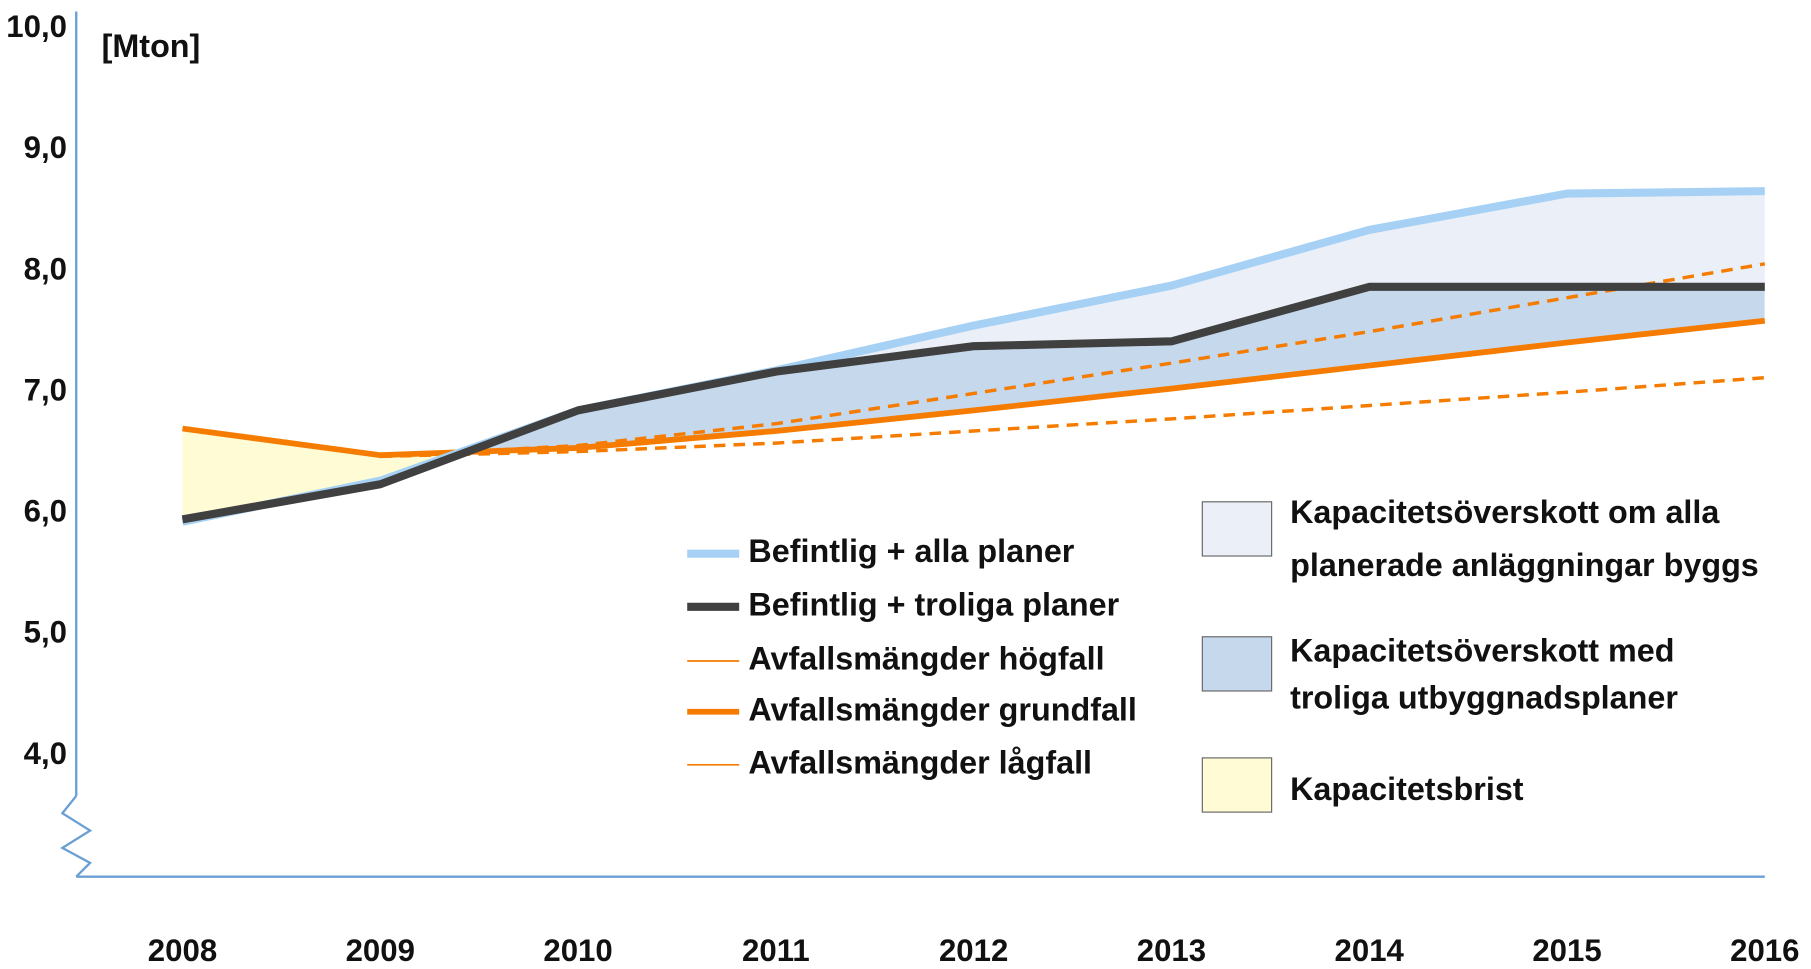 This screenshot has height=969, width=1811. I want to click on y-tick-label: 6,0, so click(45, 511).